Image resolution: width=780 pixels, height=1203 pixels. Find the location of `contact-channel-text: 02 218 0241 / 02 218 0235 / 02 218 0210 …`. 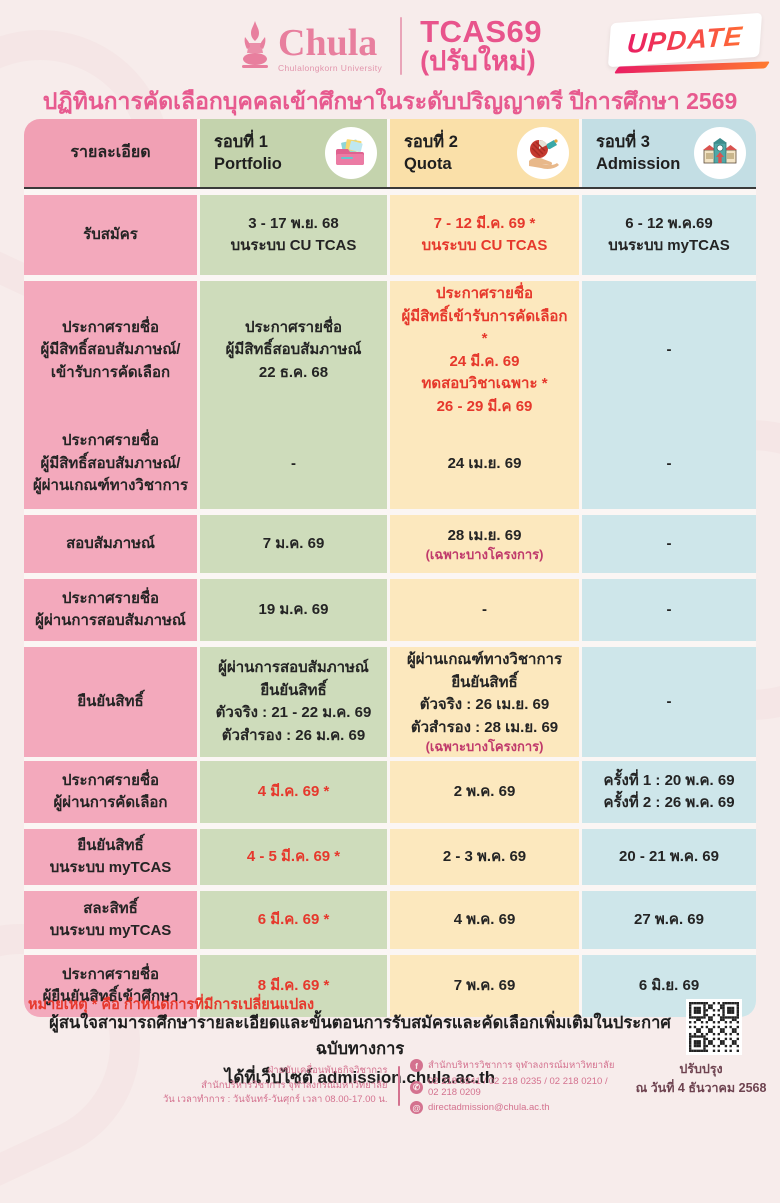

contact-channel-text: 02 218 0241 / 02 218 0235 / 02 218 0210 … is located at coordinates (518, 1087).